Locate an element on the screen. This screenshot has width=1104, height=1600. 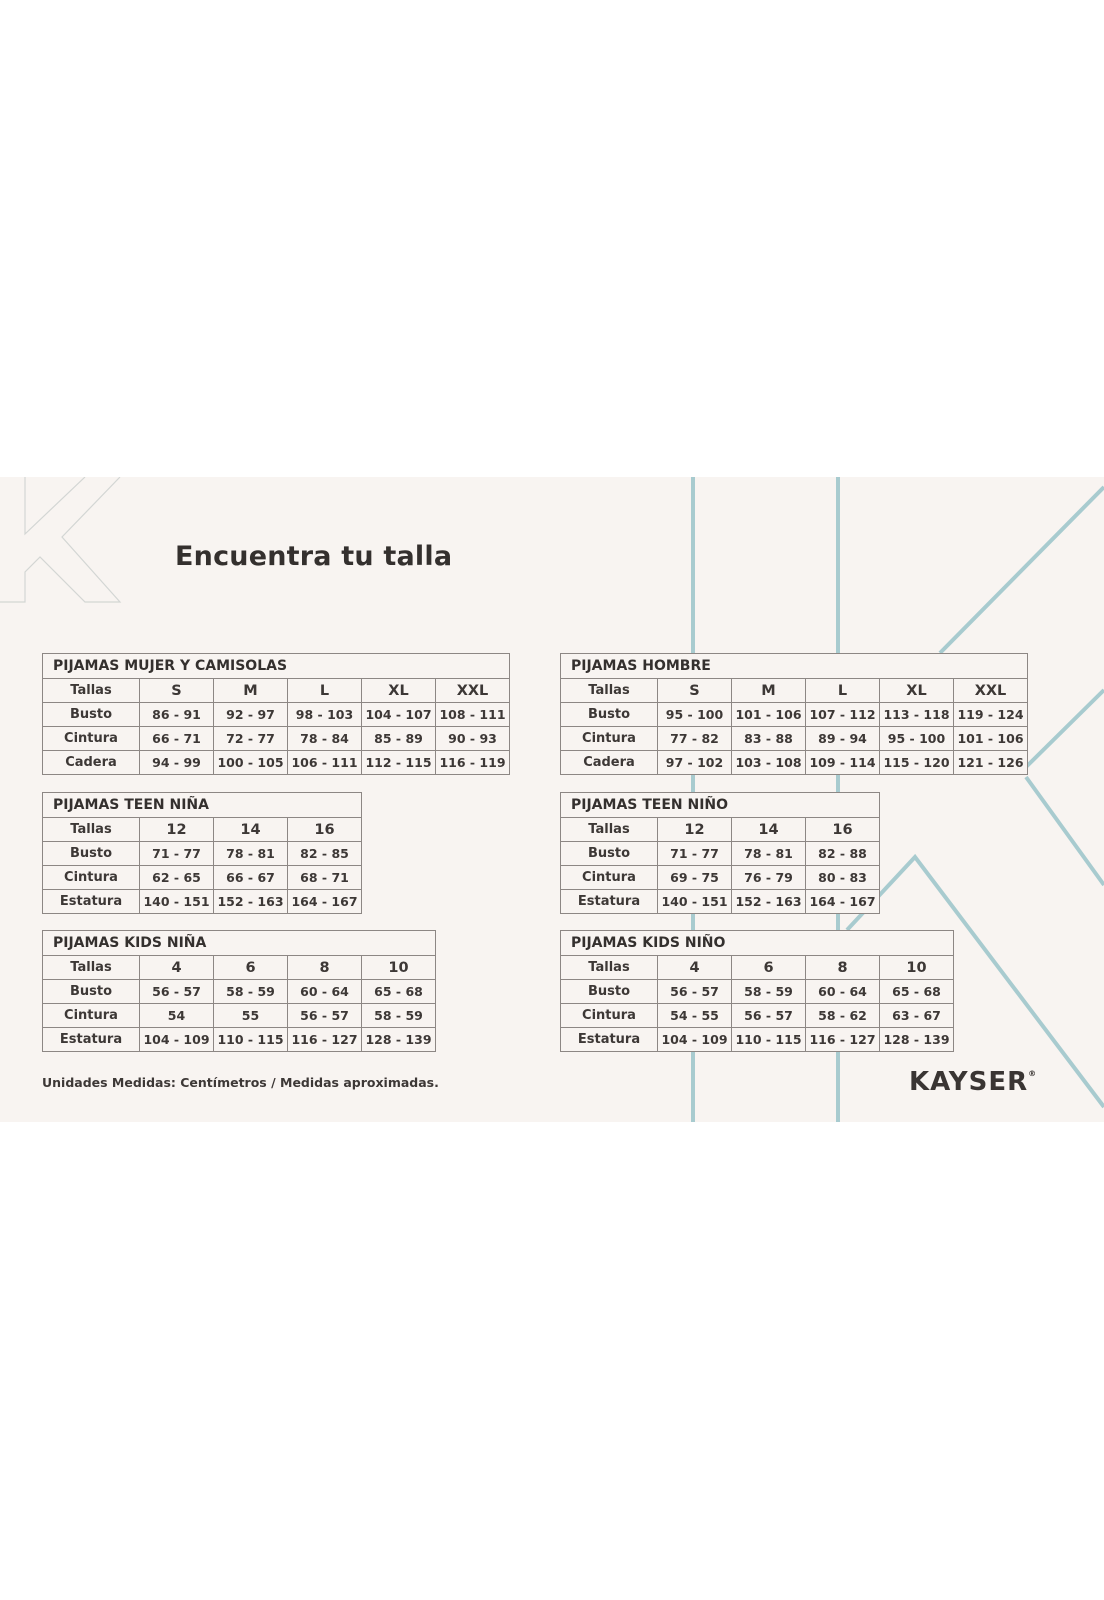
size-header: XXL is located at coordinates (990, 690).